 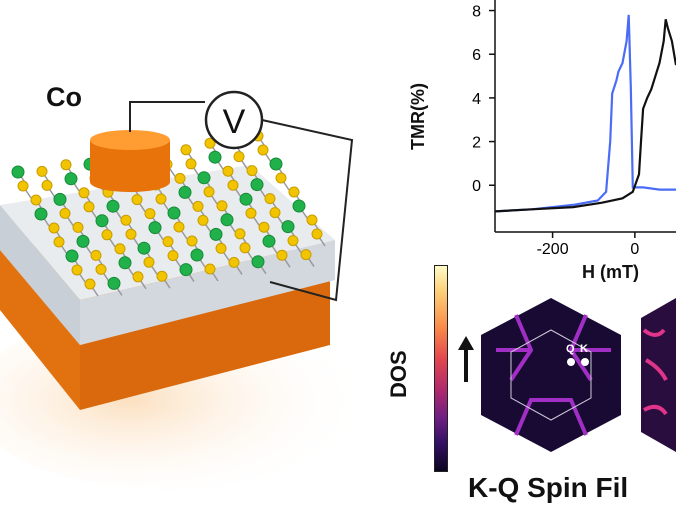 What do you see at coordinates (476, 186) in the screenshot?
I see `y-tick-label: 0` at bounding box center [476, 186].